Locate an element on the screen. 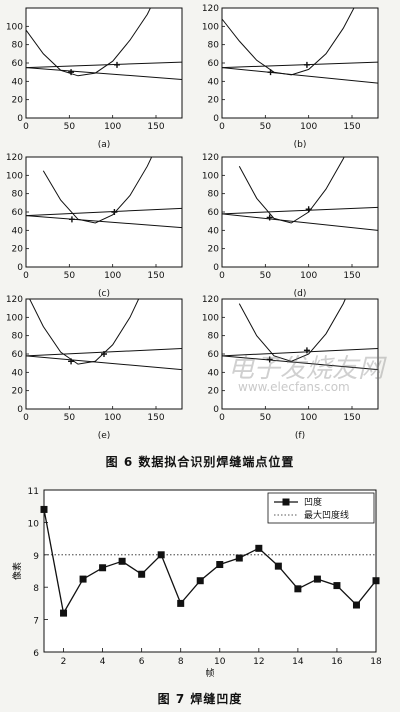  x-tick-label: 18 is located at coordinates (376, 662).